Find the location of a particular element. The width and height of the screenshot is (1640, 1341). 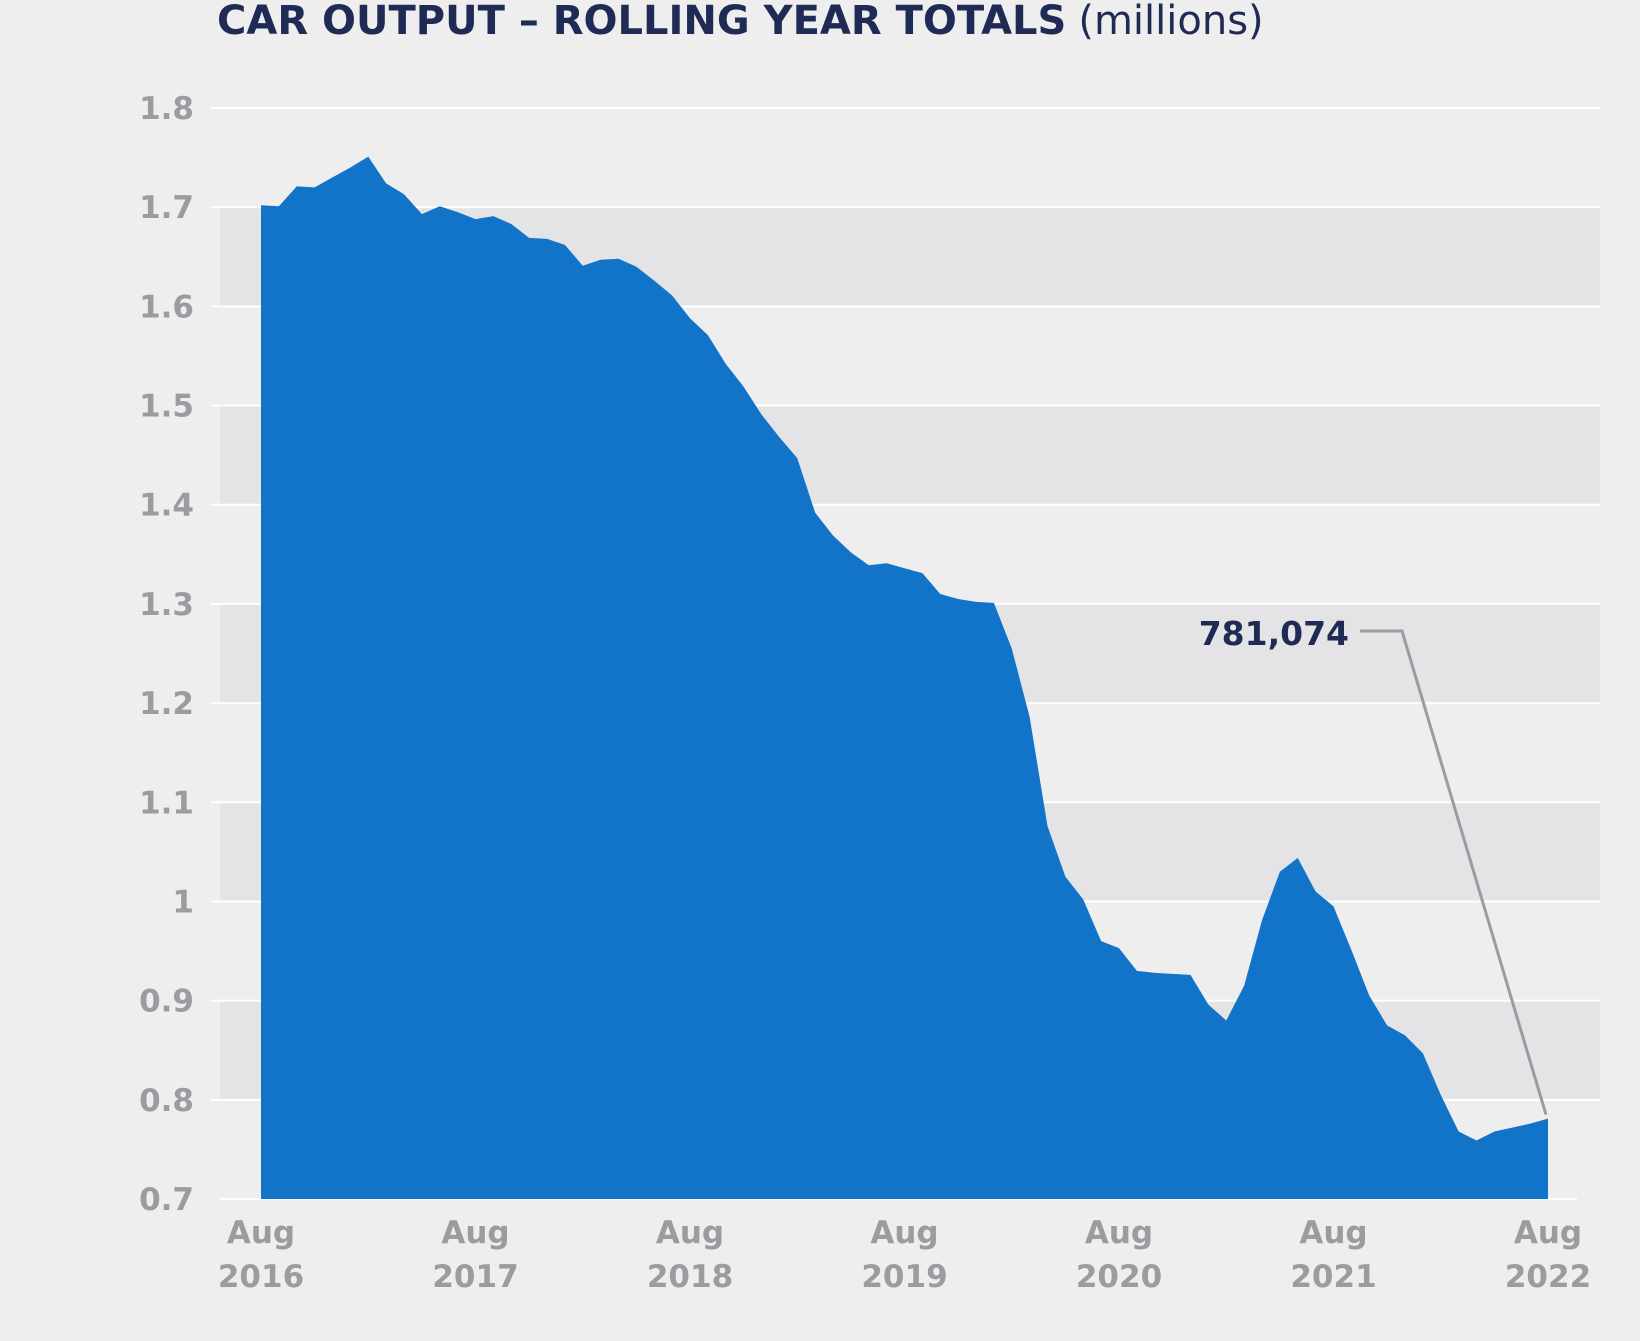

x-tick-label-line: 2017 is located at coordinates (475, 1277).